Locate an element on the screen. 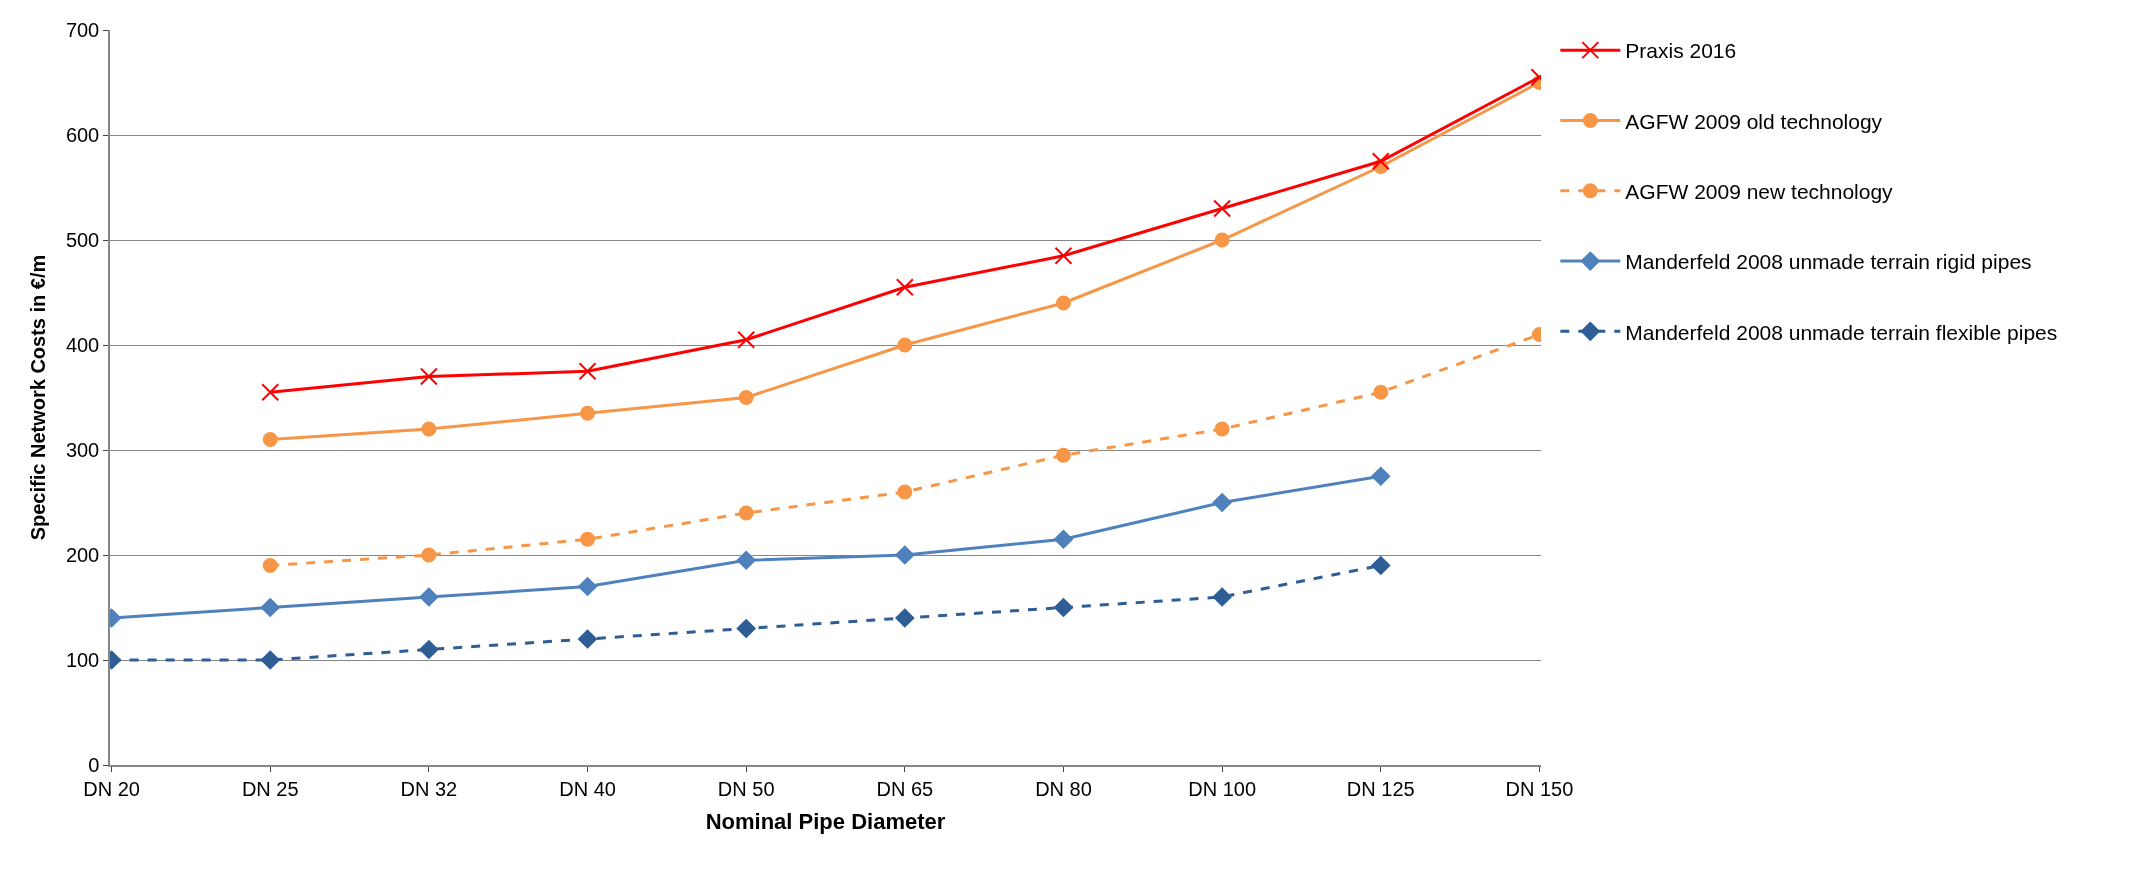 This screenshot has height=875, width=2141. x-tick-label: DN 100 is located at coordinates (1222, 788).